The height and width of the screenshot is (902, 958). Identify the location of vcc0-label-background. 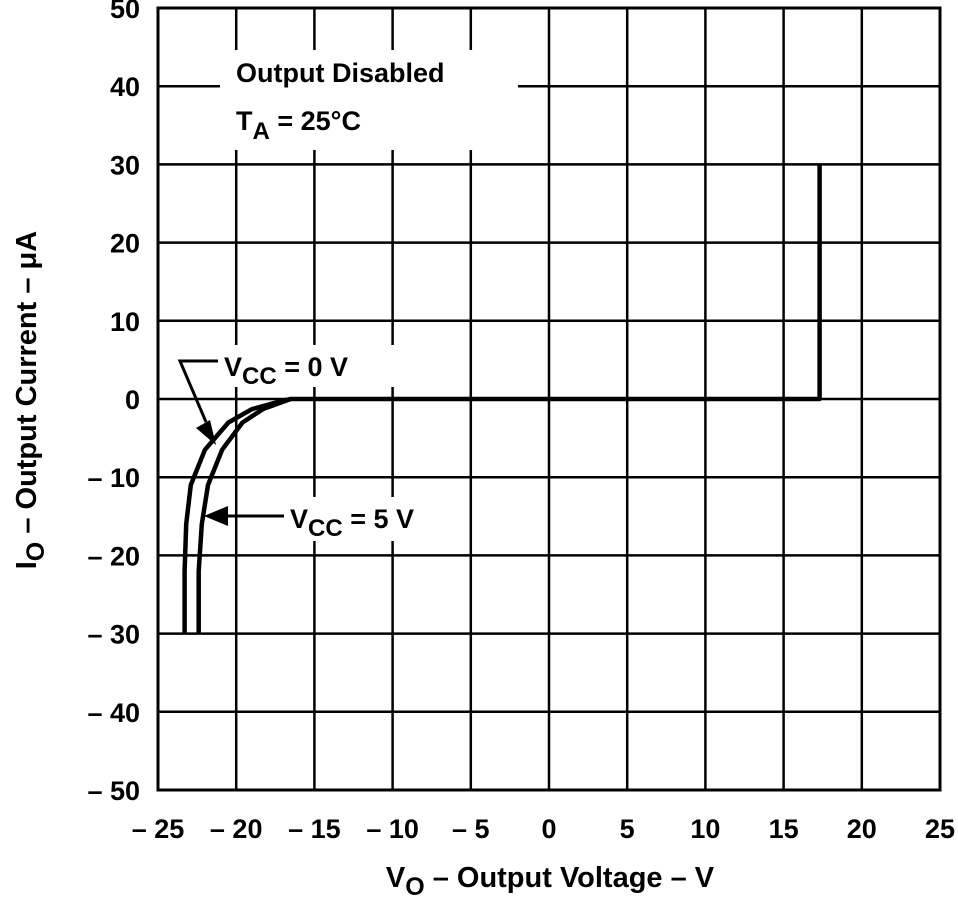
(306, 366).